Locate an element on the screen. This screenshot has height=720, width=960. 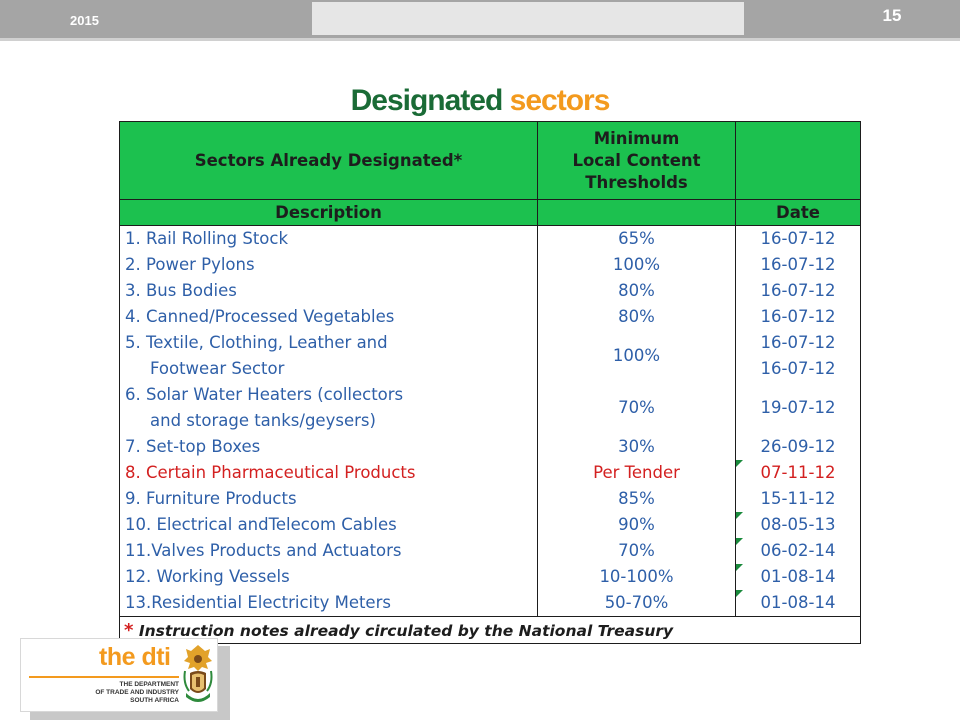
date-value: 08-05-13 is located at coordinates (798, 525).